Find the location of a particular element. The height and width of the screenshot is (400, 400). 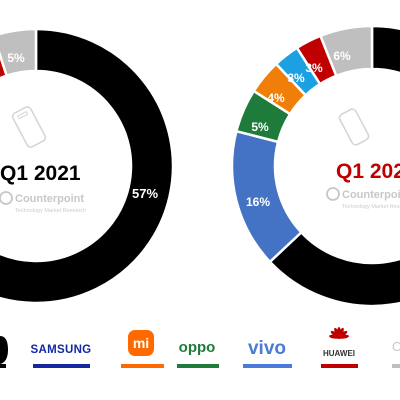

slice-label-gray-5: 5% is located at coordinates (16, 58).